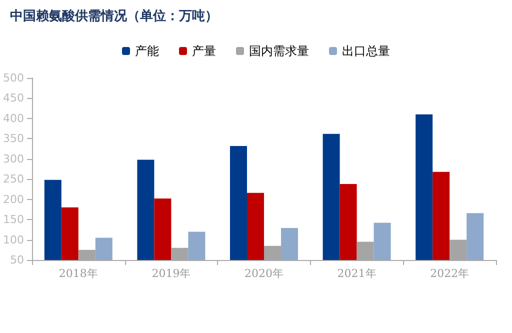  What do you see at coordinates (204, 51) in the screenshot?
I see `legend-label: 产量` at bounding box center [204, 51].